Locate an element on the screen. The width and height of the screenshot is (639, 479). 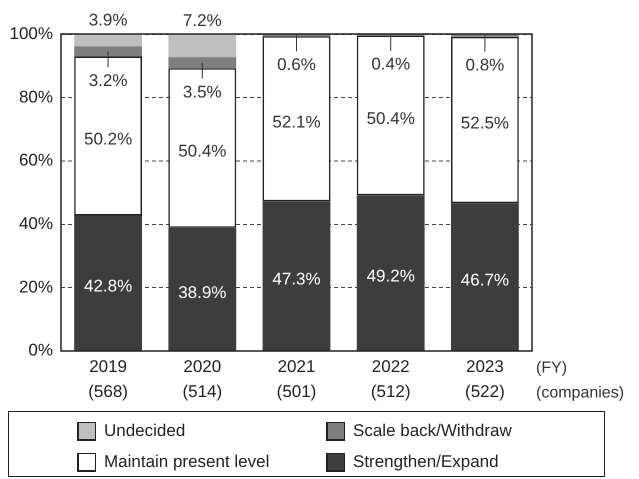
x-tick-label: 2021 (501) is located at coordinates (296, 379).